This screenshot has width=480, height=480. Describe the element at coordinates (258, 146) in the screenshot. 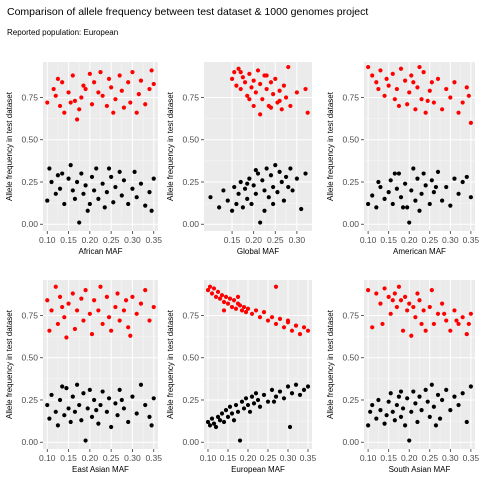

I see `panel-background` at that location.